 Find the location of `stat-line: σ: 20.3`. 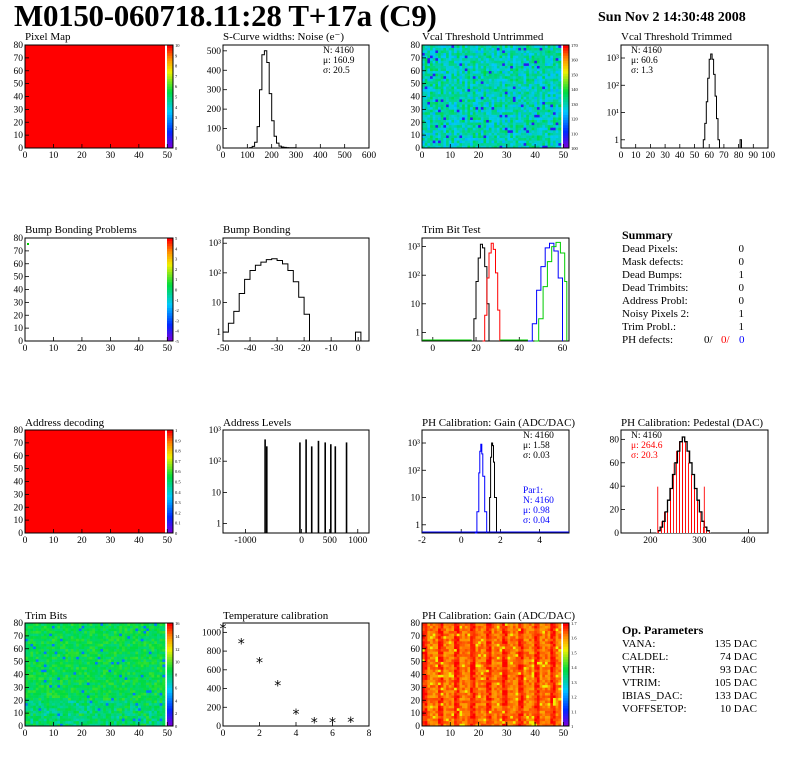

stat-line: σ: 20.3 is located at coordinates (644, 456).